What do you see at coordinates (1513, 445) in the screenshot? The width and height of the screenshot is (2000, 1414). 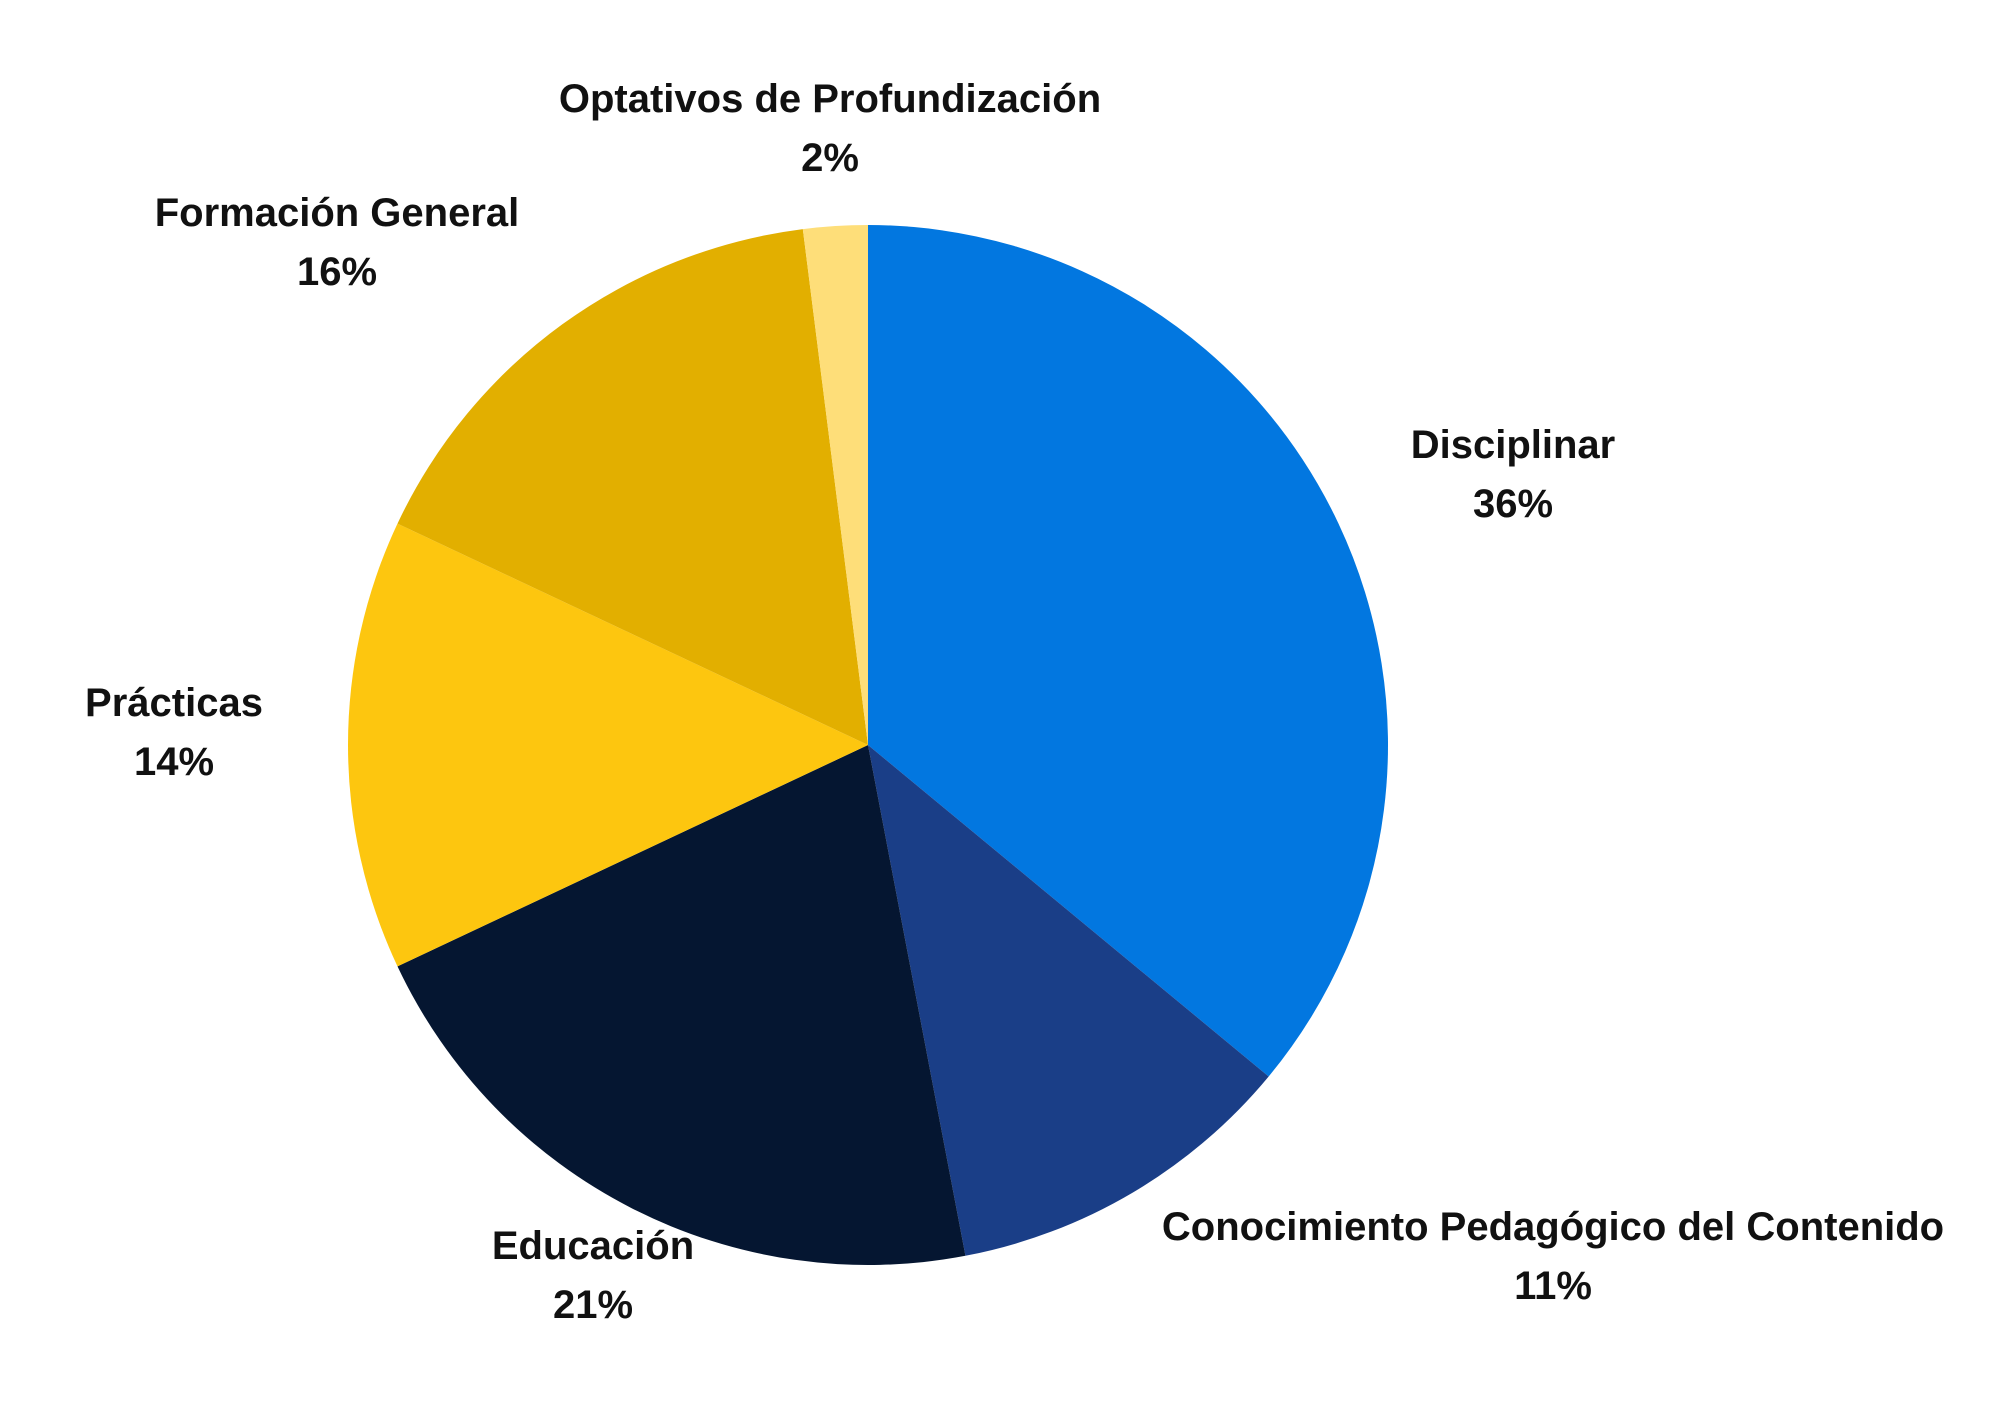 I see `slice-category-label: Disciplinar` at bounding box center [1513, 445].